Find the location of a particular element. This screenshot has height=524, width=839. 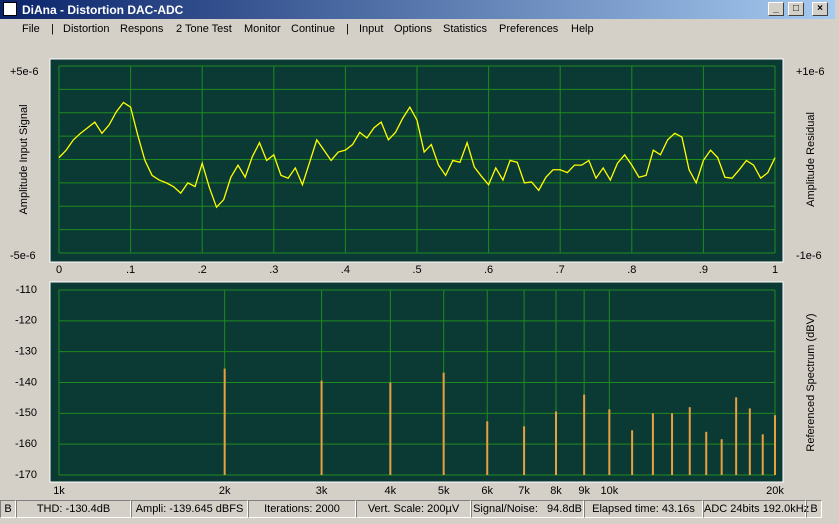

x-tick-label: 5k is located at coordinates (444, 491).